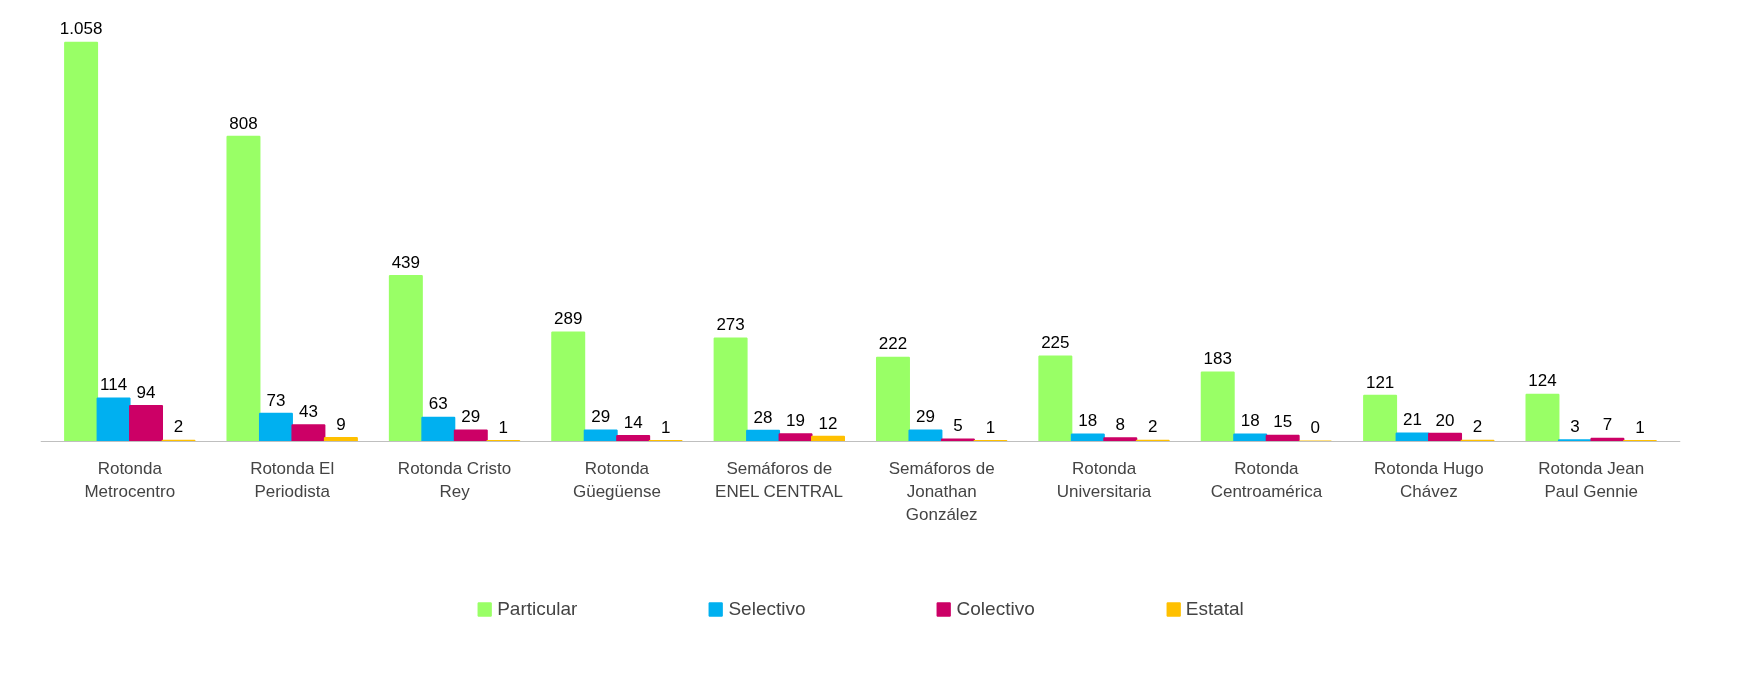 This screenshot has width=1740, height=680. What do you see at coordinates (995, 609) in the screenshot?
I see `legend-label: Colectivo` at bounding box center [995, 609].